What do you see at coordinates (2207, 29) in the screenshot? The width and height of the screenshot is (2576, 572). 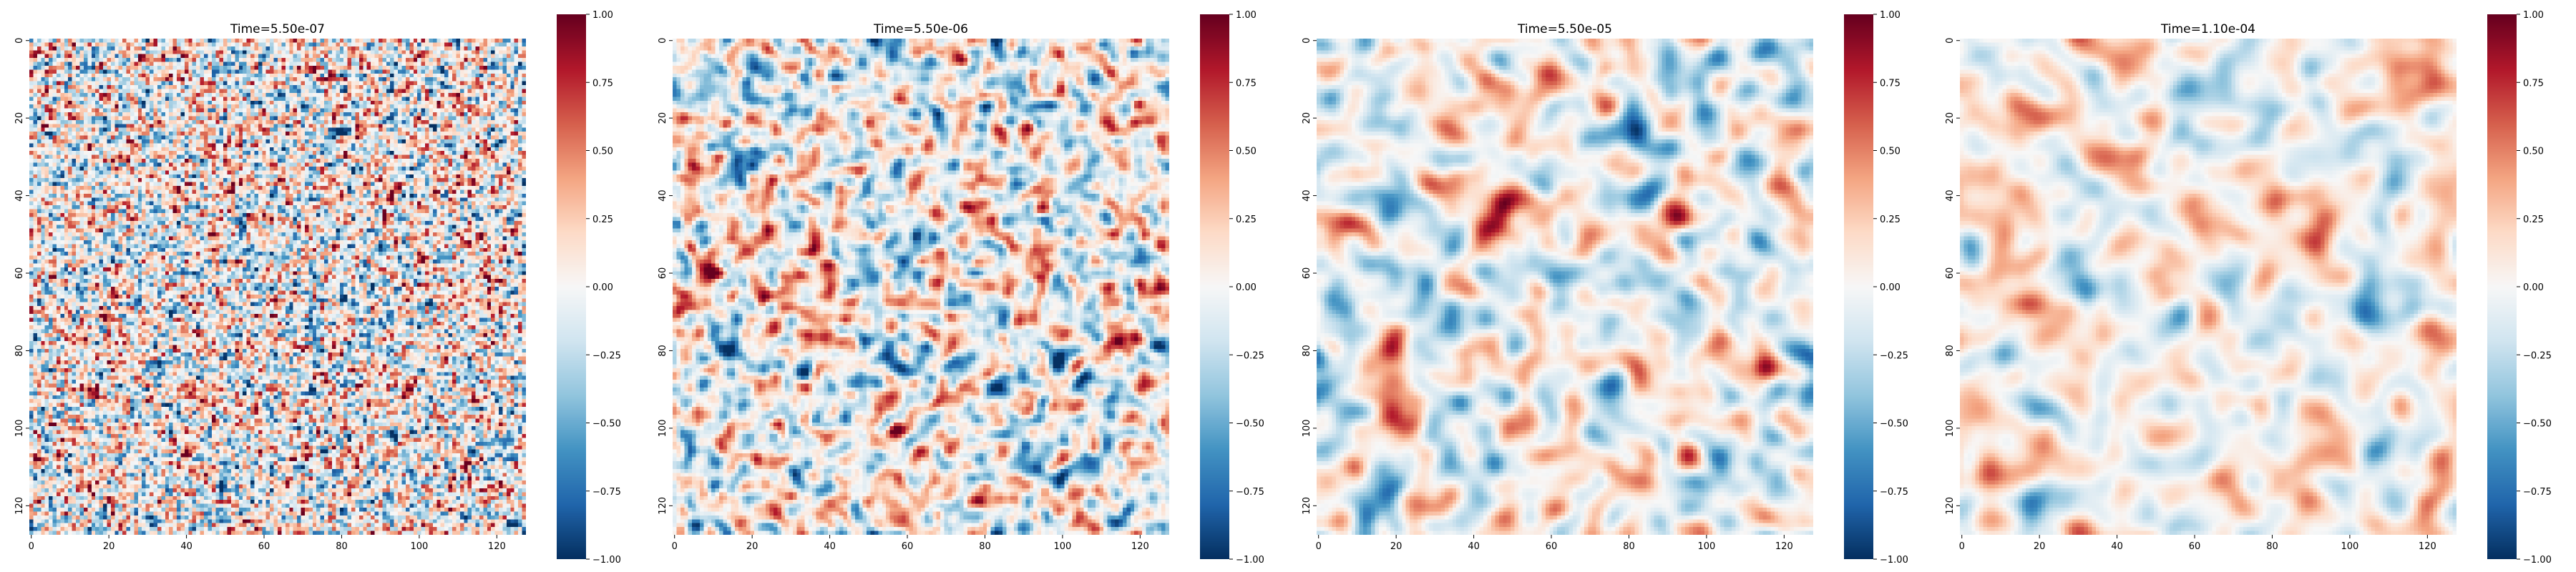 I see `panel-title: Time=1.10e-04` at bounding box center [2207, 29].